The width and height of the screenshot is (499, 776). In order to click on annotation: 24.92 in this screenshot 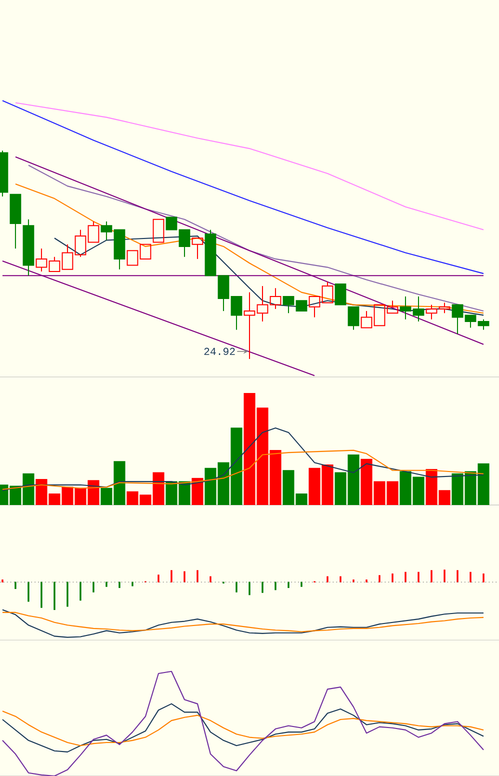, I will do `click(219, 352)`.